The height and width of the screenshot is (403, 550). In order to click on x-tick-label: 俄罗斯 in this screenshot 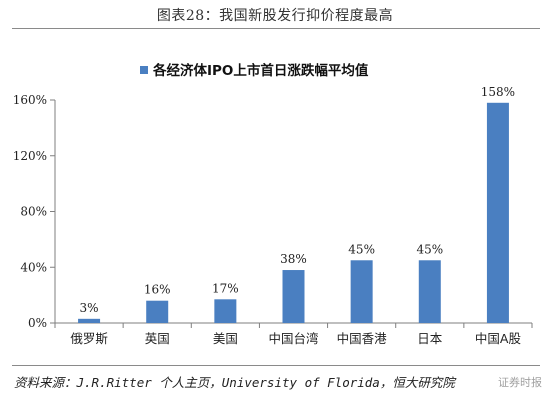, I will do `click(89, 338)`.